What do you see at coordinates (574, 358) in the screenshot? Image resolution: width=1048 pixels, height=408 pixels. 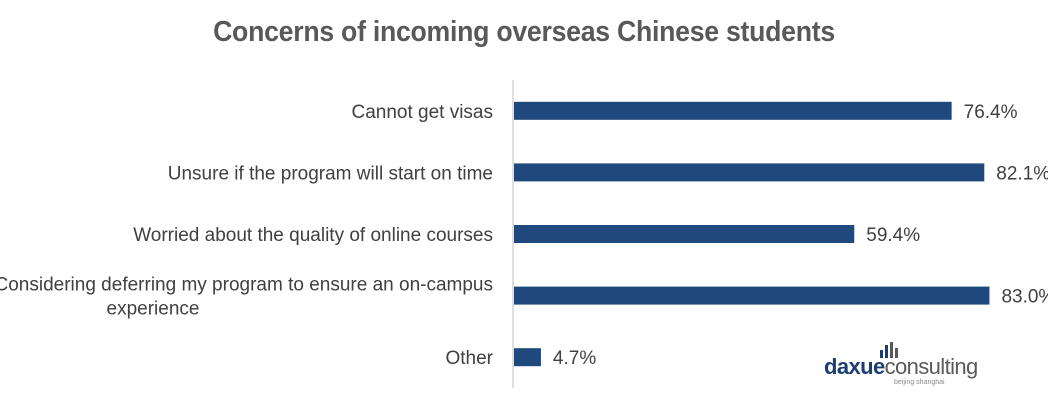 I see `bar-value-label: 4.7%` at bounding box center [574, 358].